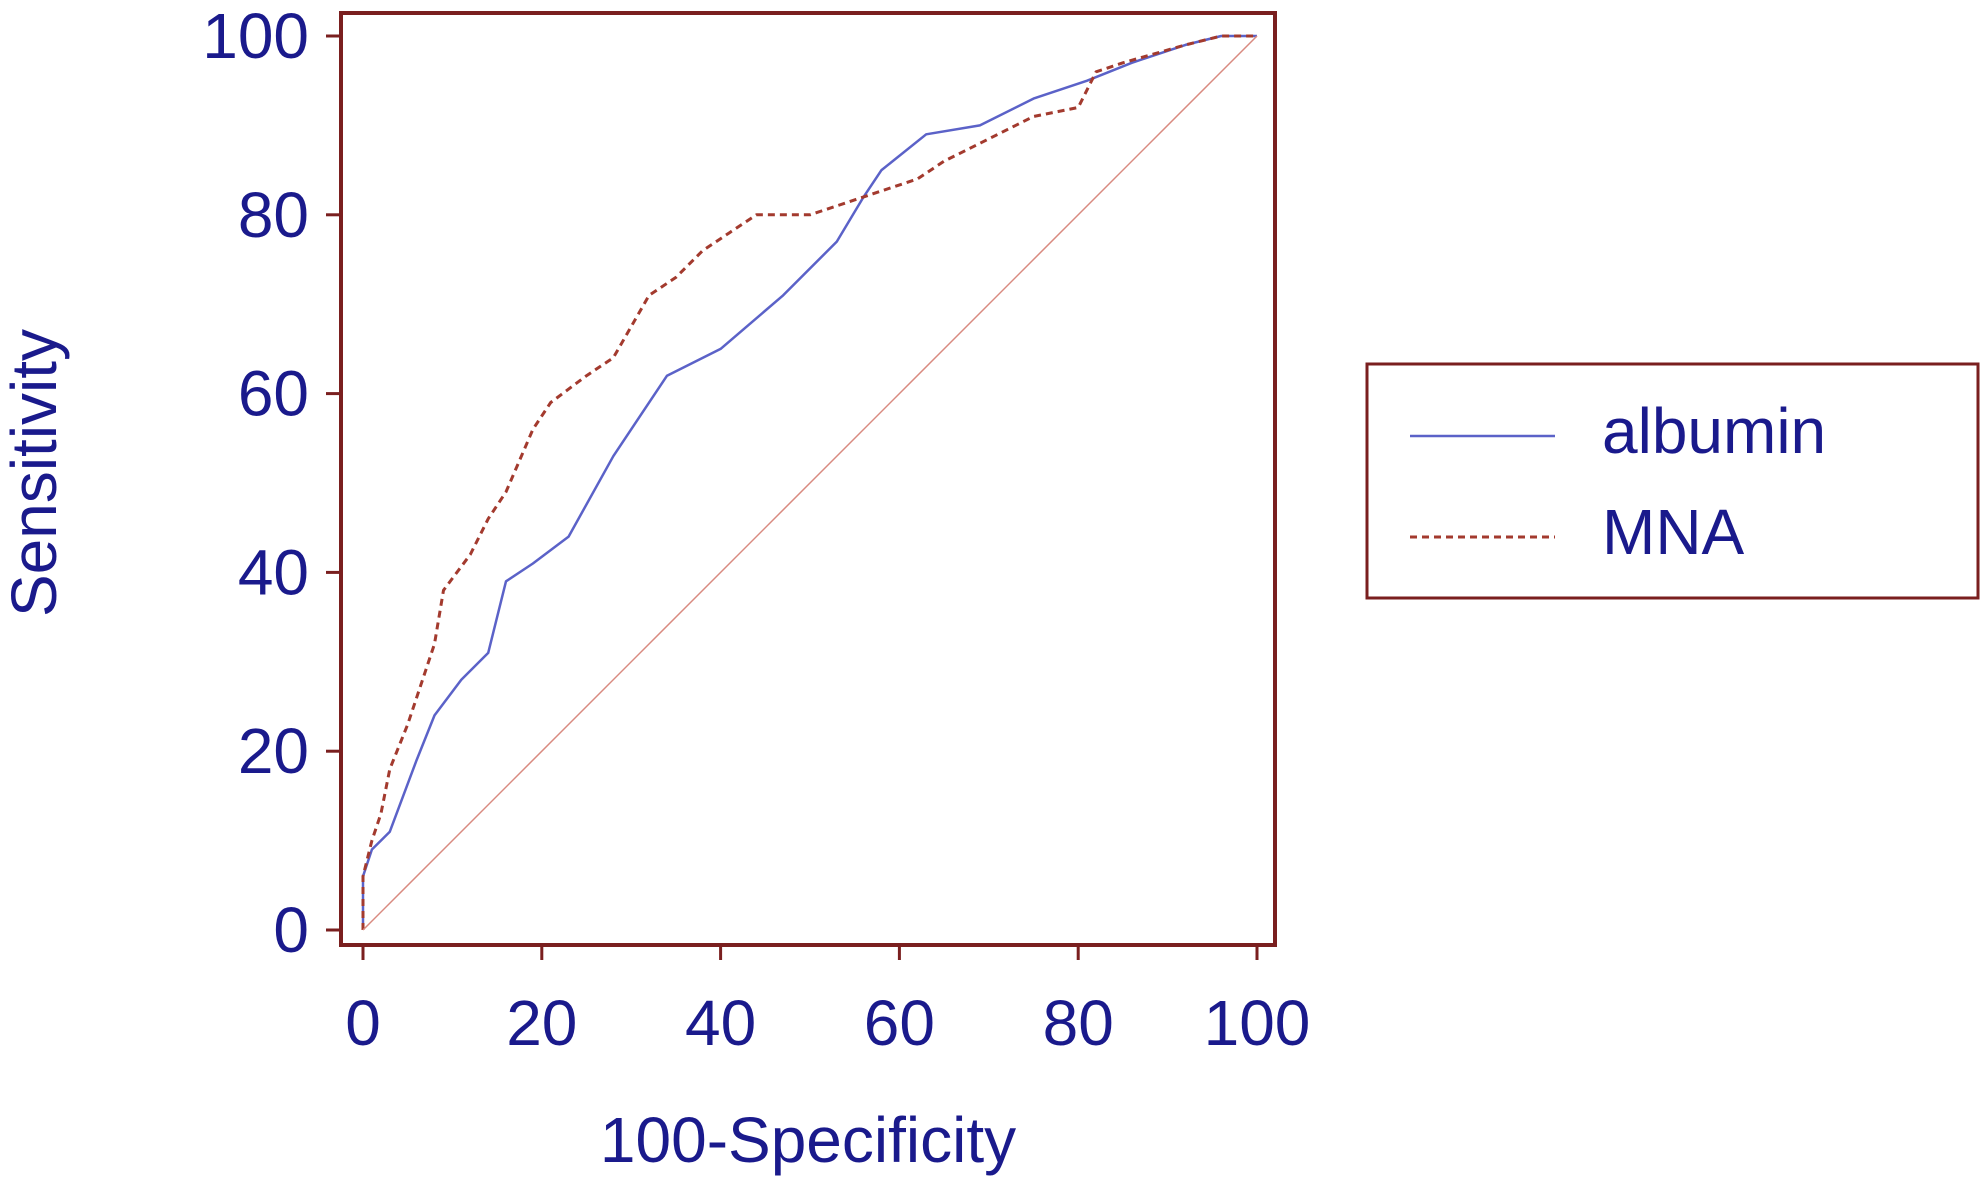 This screenshot has height=1183, width=1983. What do you see at coordinates (899, 1023) in the screenshot?
I see `x-tick-label: 60` at bounding box center [899, 1023].